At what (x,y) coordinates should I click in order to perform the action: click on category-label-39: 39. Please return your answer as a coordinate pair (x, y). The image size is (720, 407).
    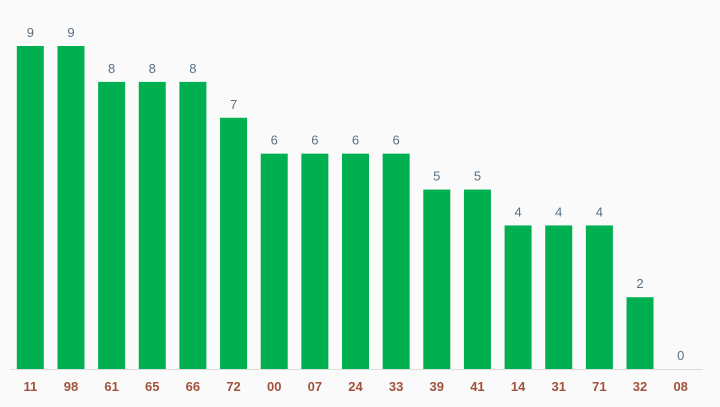
    Looking at the image, I should click on (437, 386).